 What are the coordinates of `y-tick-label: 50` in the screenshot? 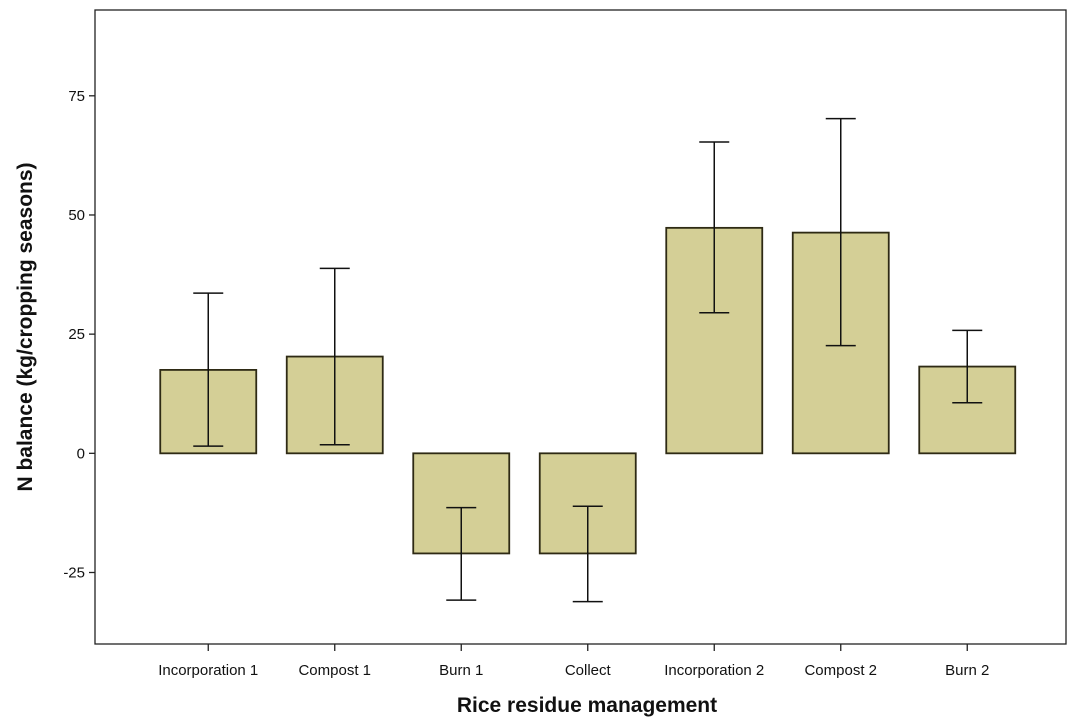 It's located at (76, 215).